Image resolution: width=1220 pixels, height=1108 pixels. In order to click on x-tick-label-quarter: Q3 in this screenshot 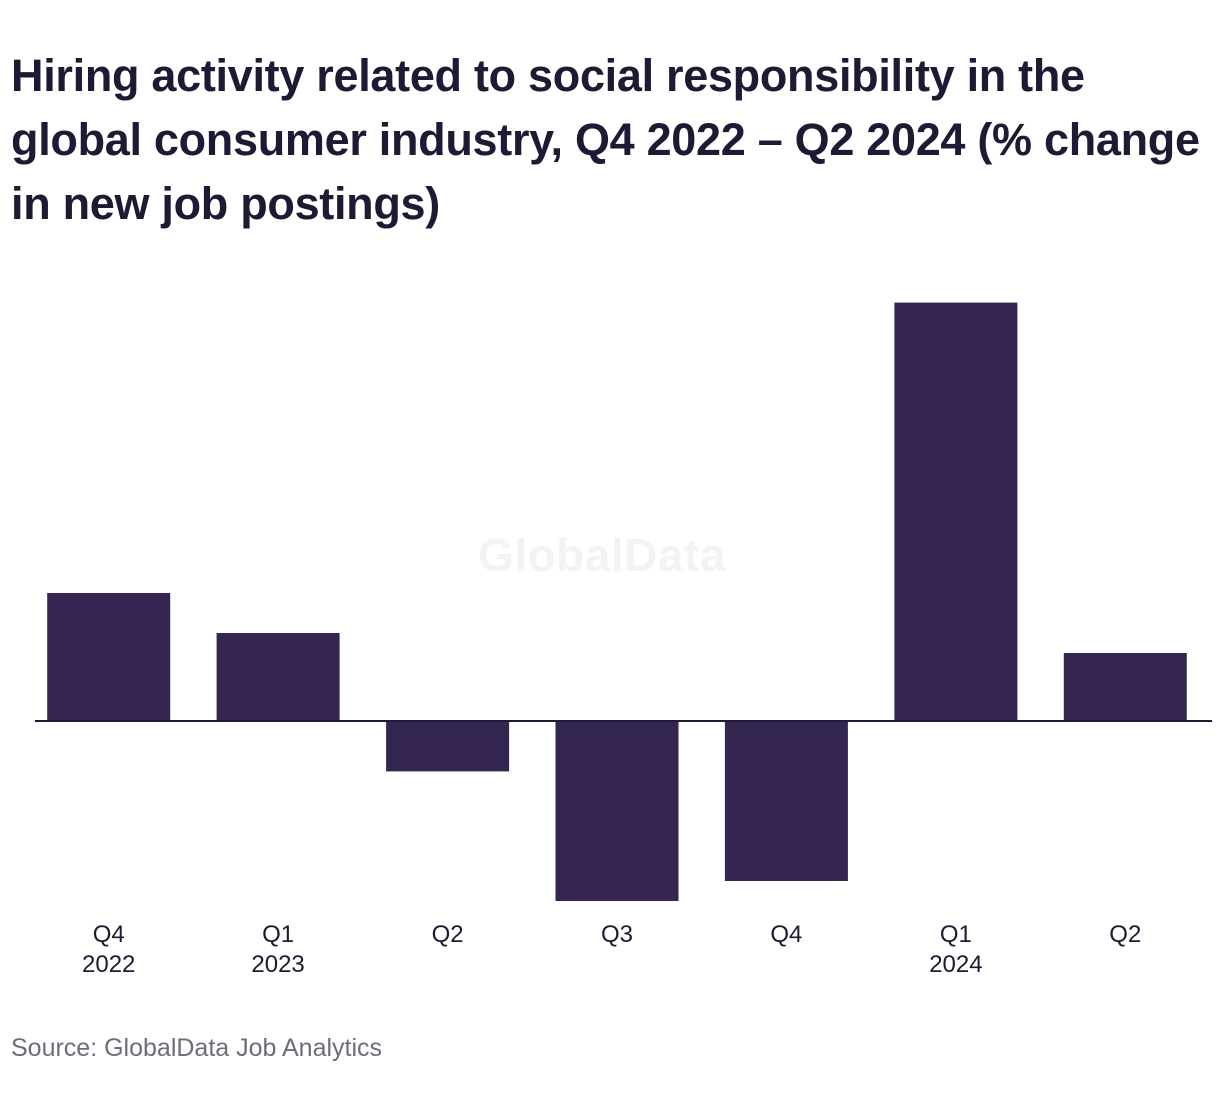, I will do `click(617, 934)`.